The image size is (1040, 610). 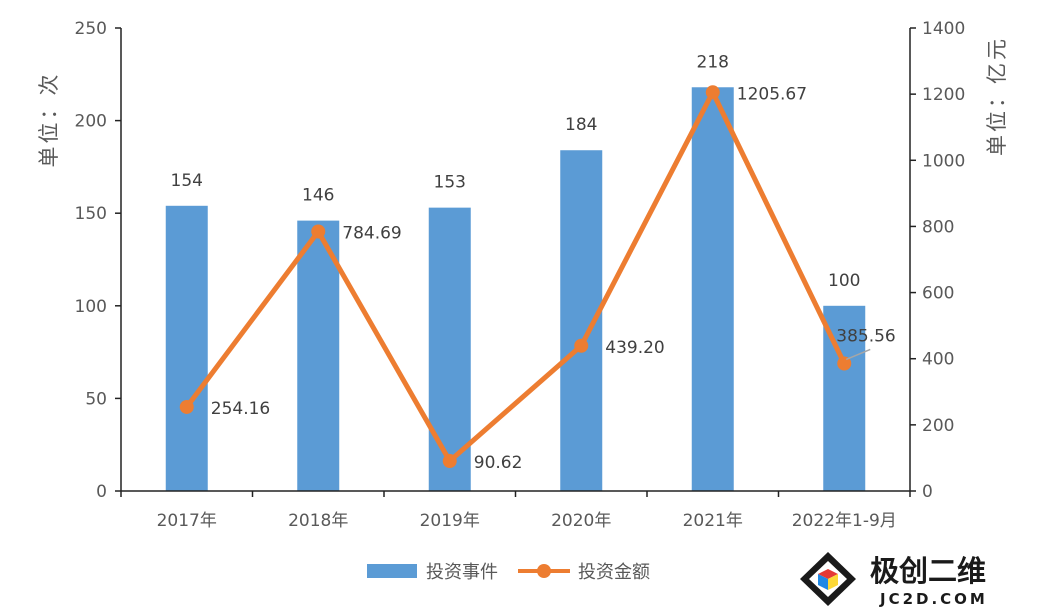 What do you see at coordinates (997, 96) in the screenshot?
I see `right-axis-title: 单位：亿元` at bounding box center [997, 96].